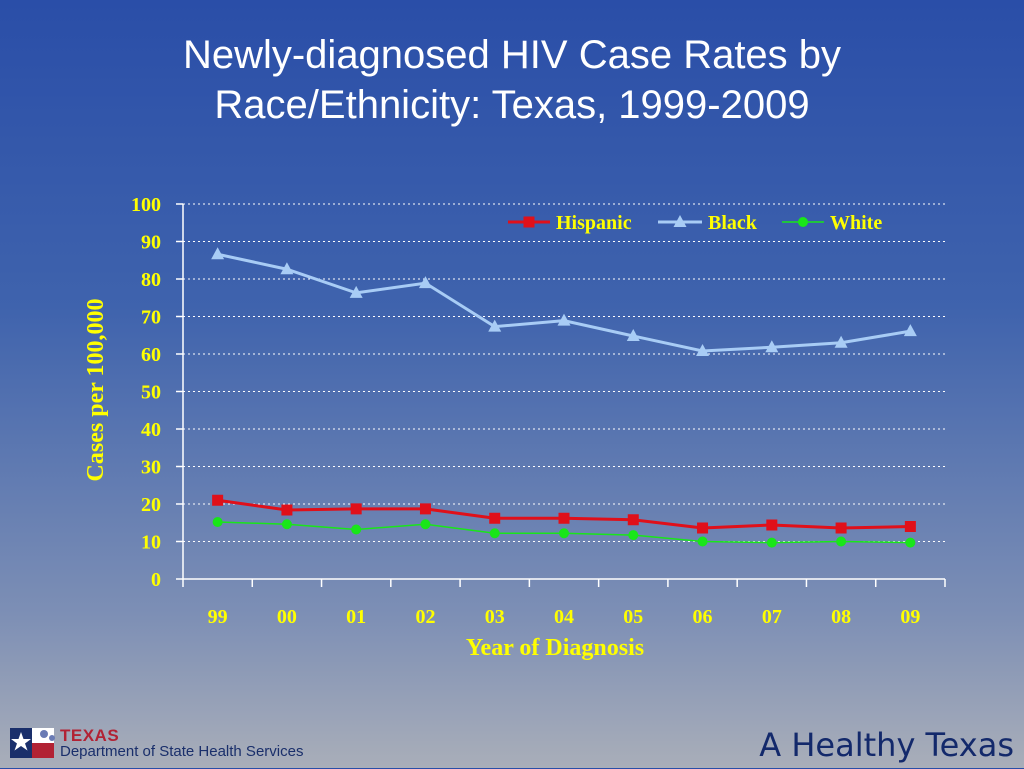 Image resolution: width=1024 pixels, height=769 pixels. I want to click on tagline: A Healthy Texas, so click(886, 745).